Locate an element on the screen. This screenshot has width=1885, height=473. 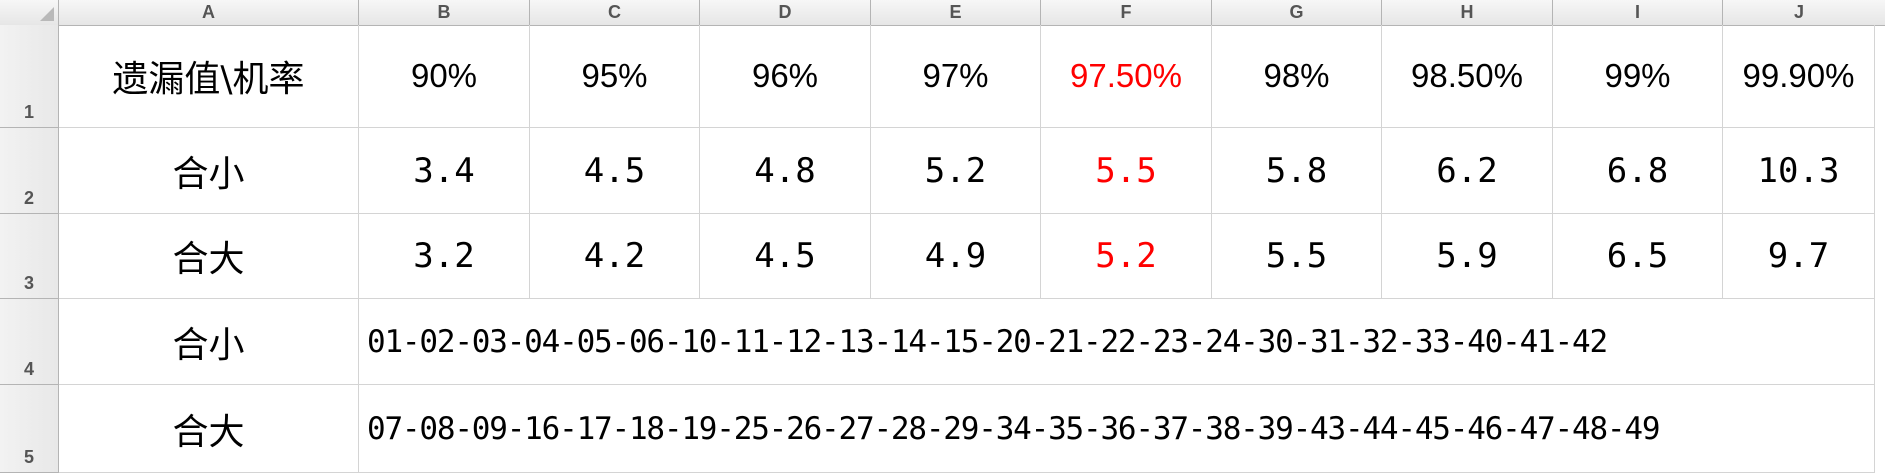
cell-c2: 4.5 is located at coordinates (615, 171).